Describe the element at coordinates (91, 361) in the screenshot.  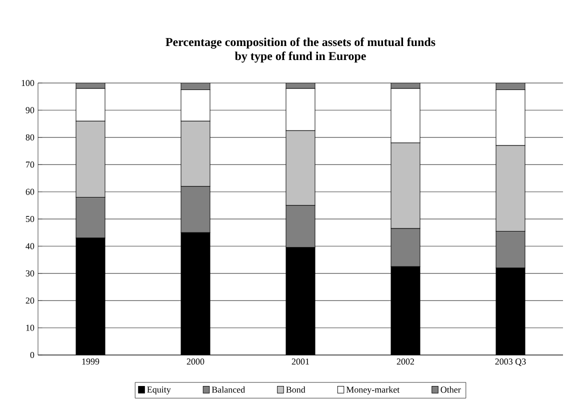
I see `x-tick-label: 1999` at that location.